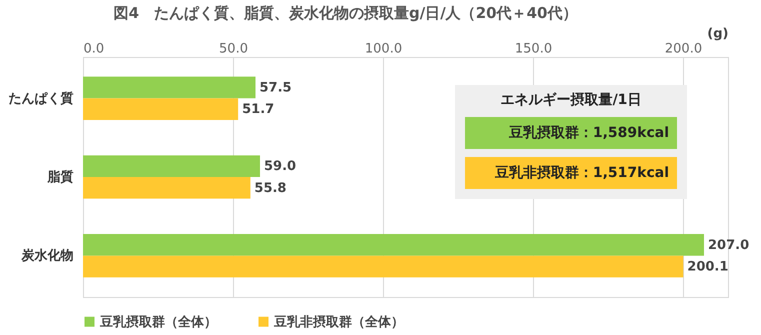 The height and width of the screenshot is (335, 761). I want to click on x-tick-label: 200.0, so click(683, 49).